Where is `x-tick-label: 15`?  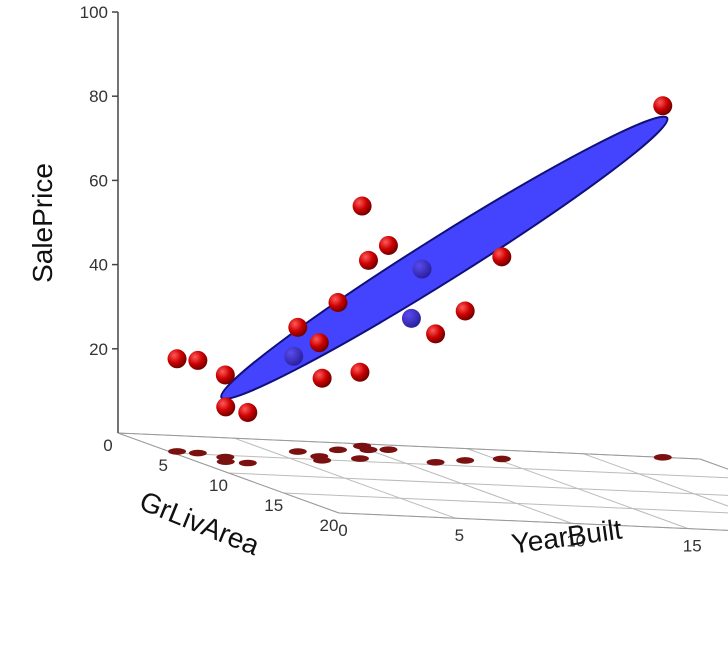 x-tick-label: 15 is located at coordinates (692, 546).